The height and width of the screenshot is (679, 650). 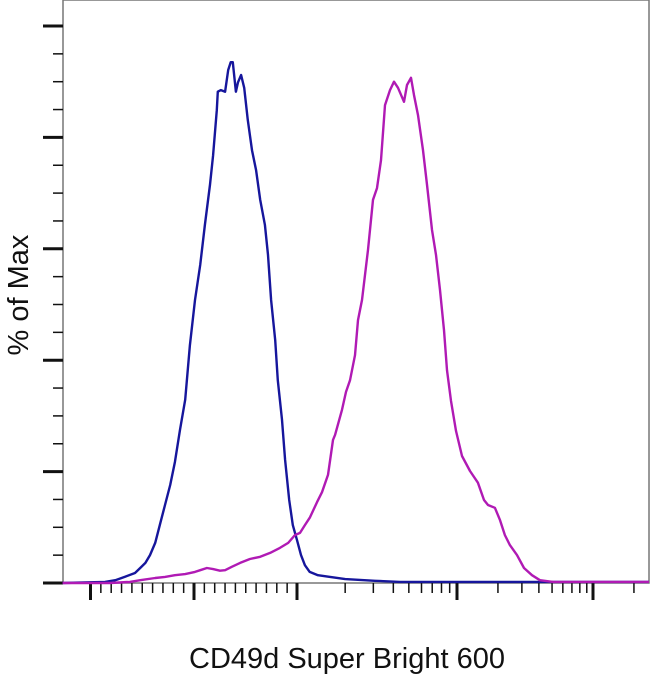 What do you see at coordinates (19, 294) in the screenshot?
I see `y-axis-label: % of Max` at bounding box center [19, 294].